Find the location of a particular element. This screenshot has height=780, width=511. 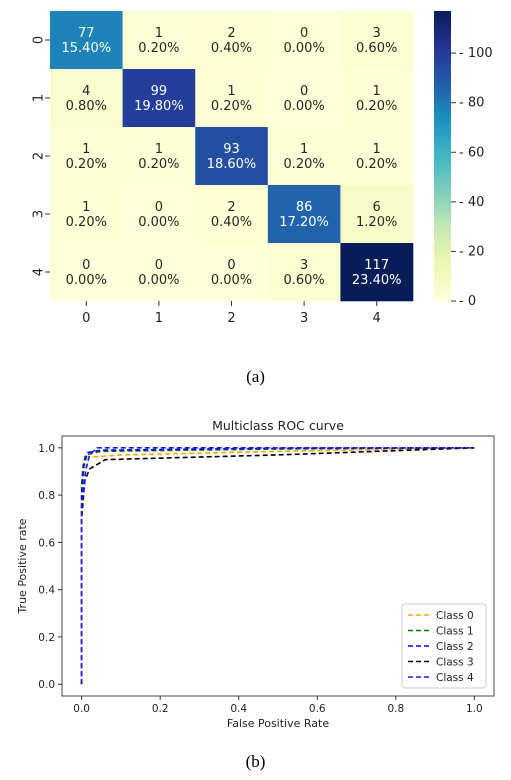

x-tick-label: 4 is located at coordinates (377, 318).